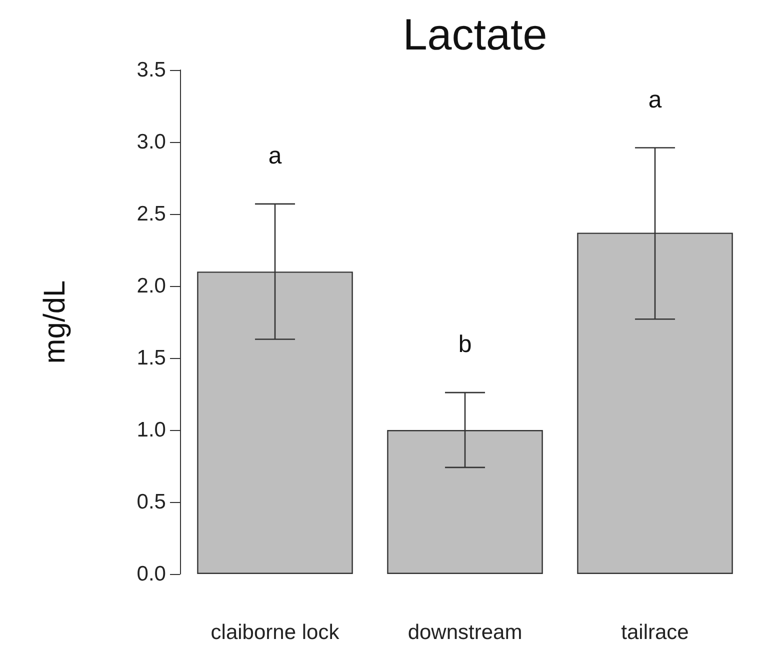 This screenshot has width=780, height=647. I want to click on x-tick-label: claiborne lock, so click(275, 632).